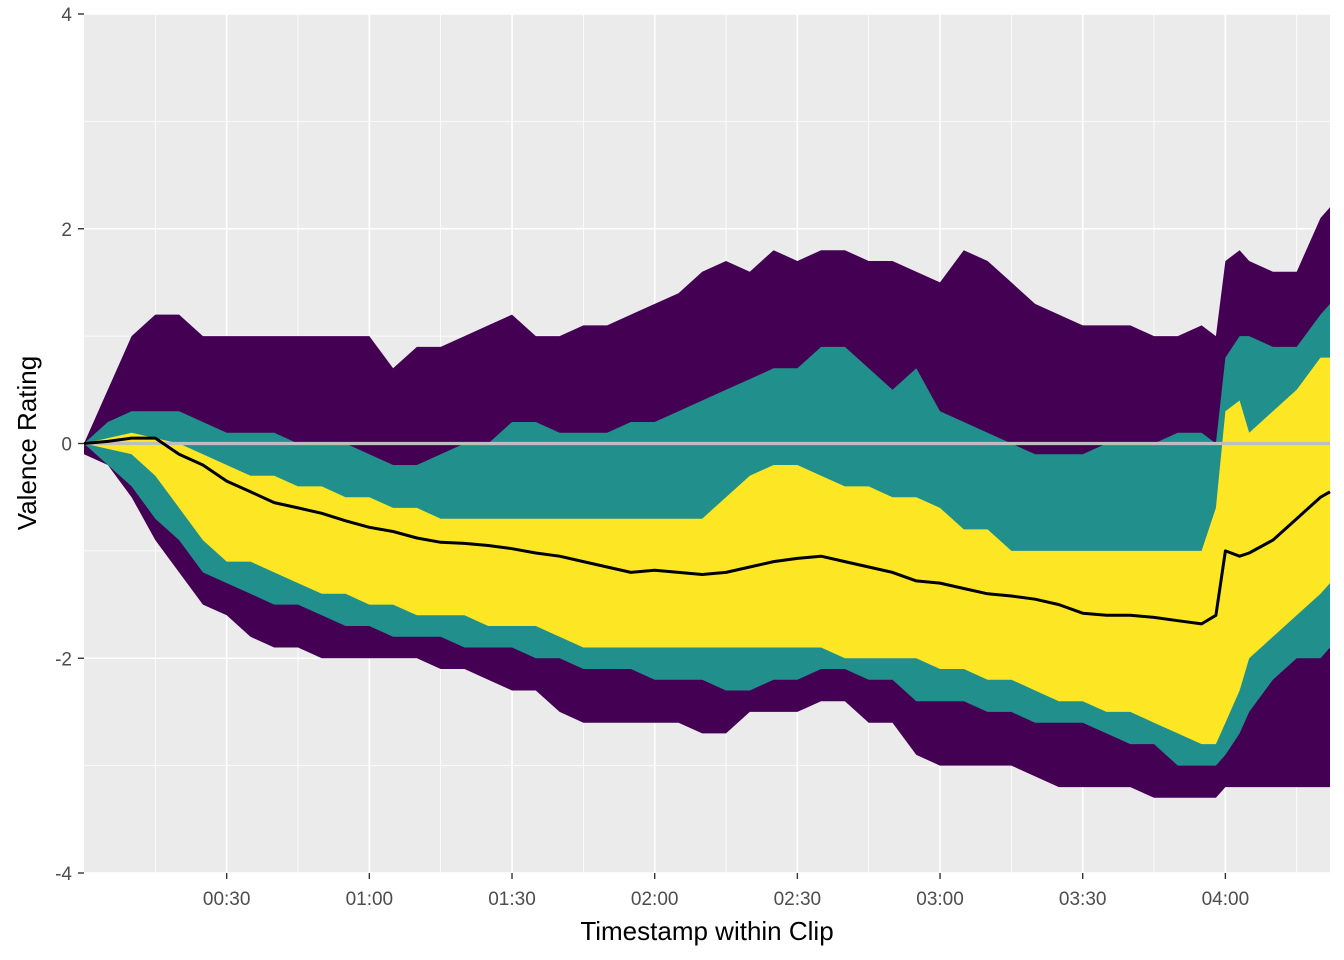 This screenshot has height=960, width=1344. What do you see at coordinates (66, 230) in the screenshot?
I see `y-tick-label: 2` at bounding box center [66, 230].